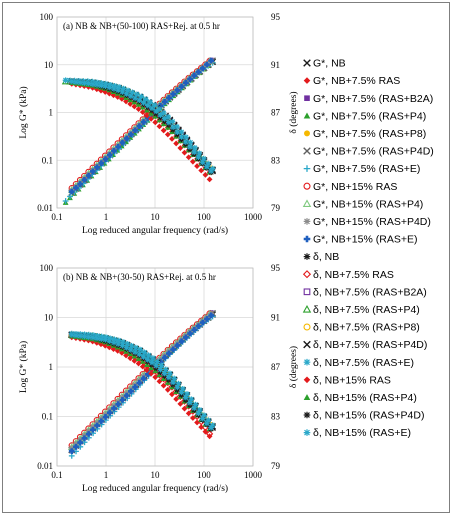 The width and height of the screenshot is (454, 517). Describe the element at coordinates (365, 398) in the screenshot. I see `legend-label: δ, NB+15% (RAS+P4)` at that location.